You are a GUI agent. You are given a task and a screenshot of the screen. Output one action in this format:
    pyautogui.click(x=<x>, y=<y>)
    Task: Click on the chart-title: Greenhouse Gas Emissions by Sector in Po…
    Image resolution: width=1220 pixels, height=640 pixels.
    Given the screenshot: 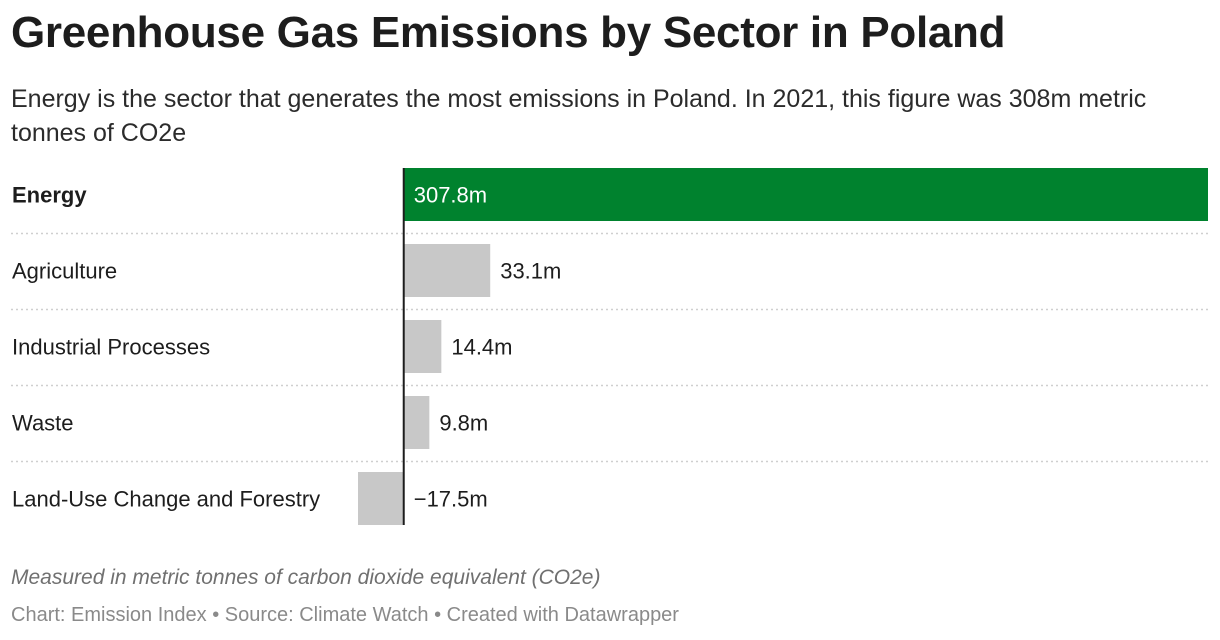 What is the action you would take?
    pyautogui.click(x=508, y=32)
    